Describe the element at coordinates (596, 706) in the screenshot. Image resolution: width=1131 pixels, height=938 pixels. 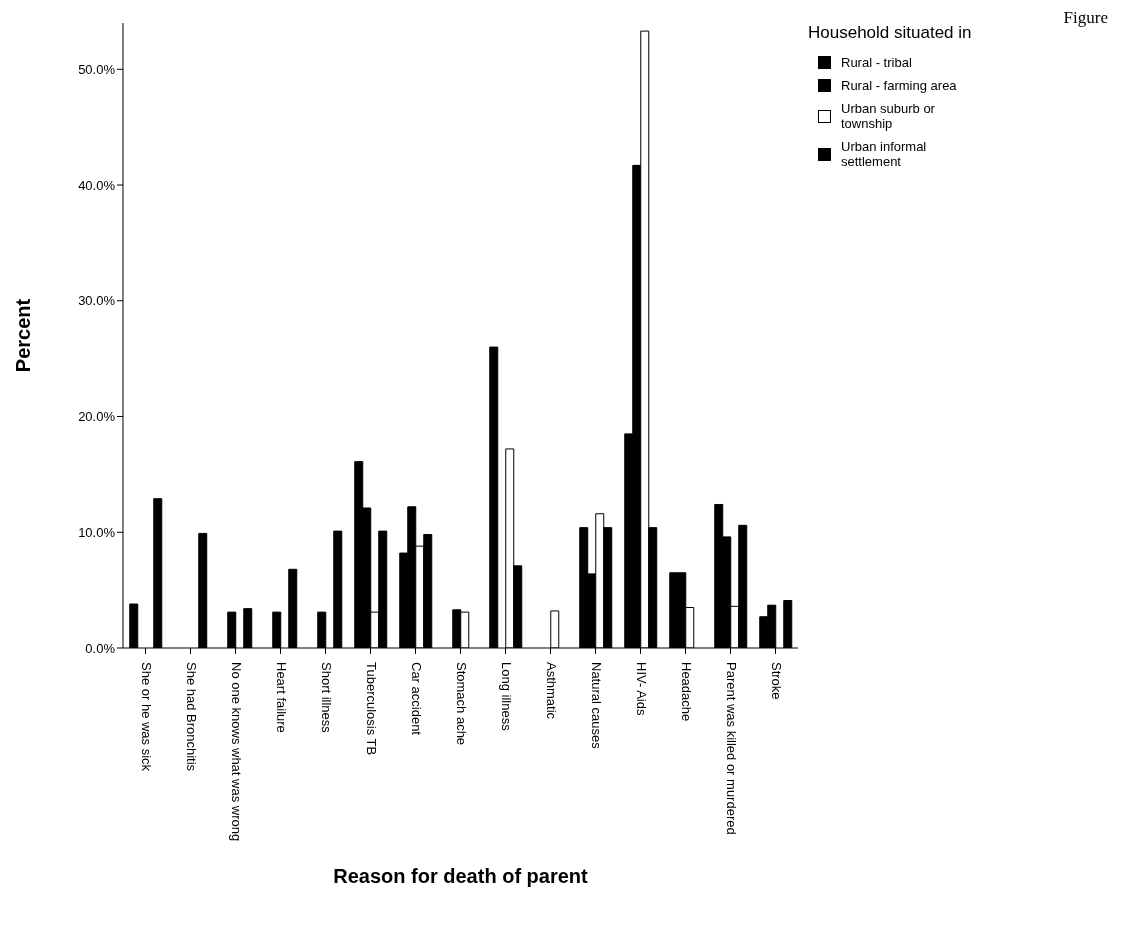
I see `x-tick-label: Natural causes` at that location.